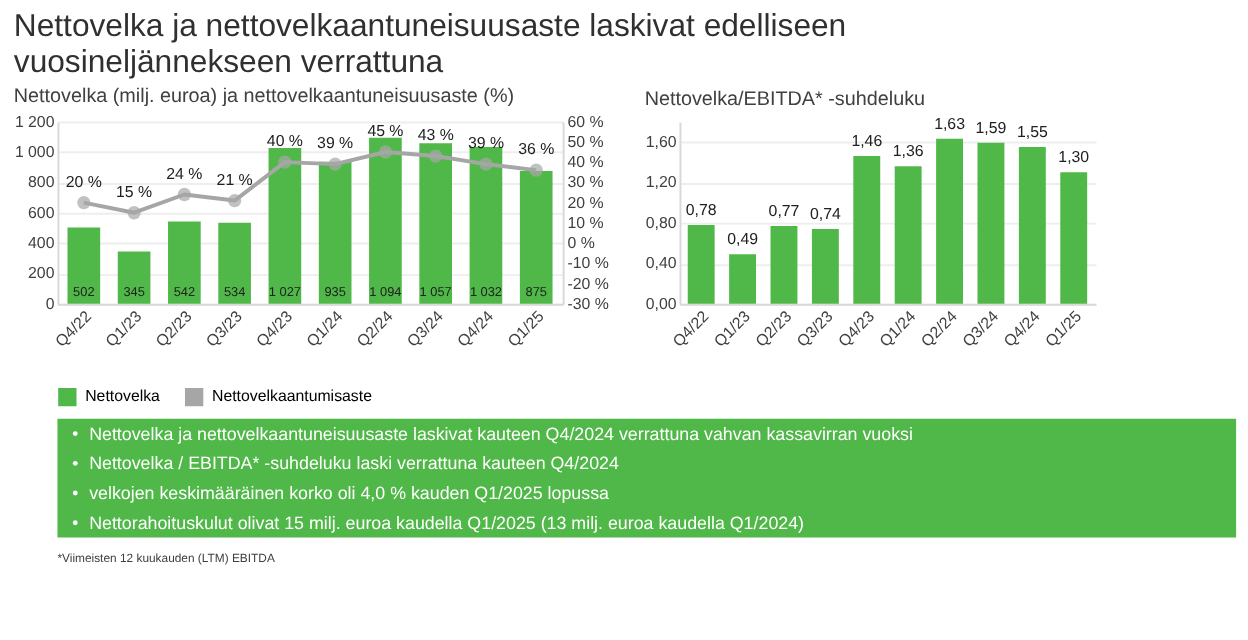 The image size is (1248, 640). I want to click on y-tick-label: 0,80, so click(661, 222).